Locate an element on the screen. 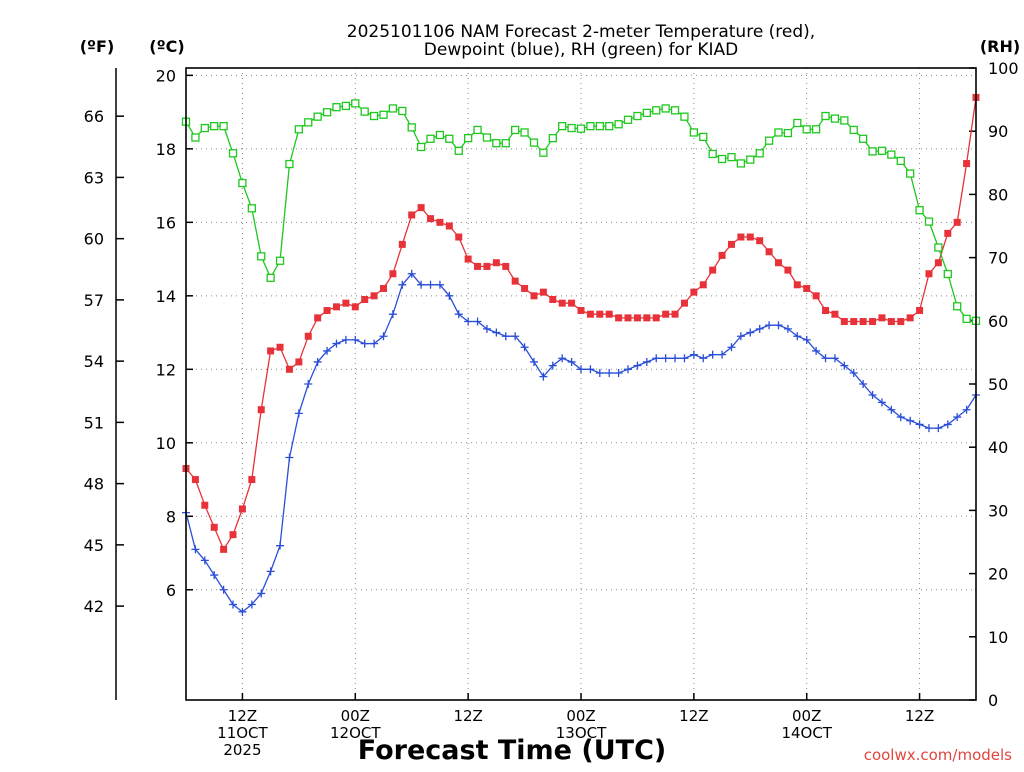 The height and width of the screenshot is (772, 1024). celsius-tick-label: 10 is located at coordinates (166, 443).